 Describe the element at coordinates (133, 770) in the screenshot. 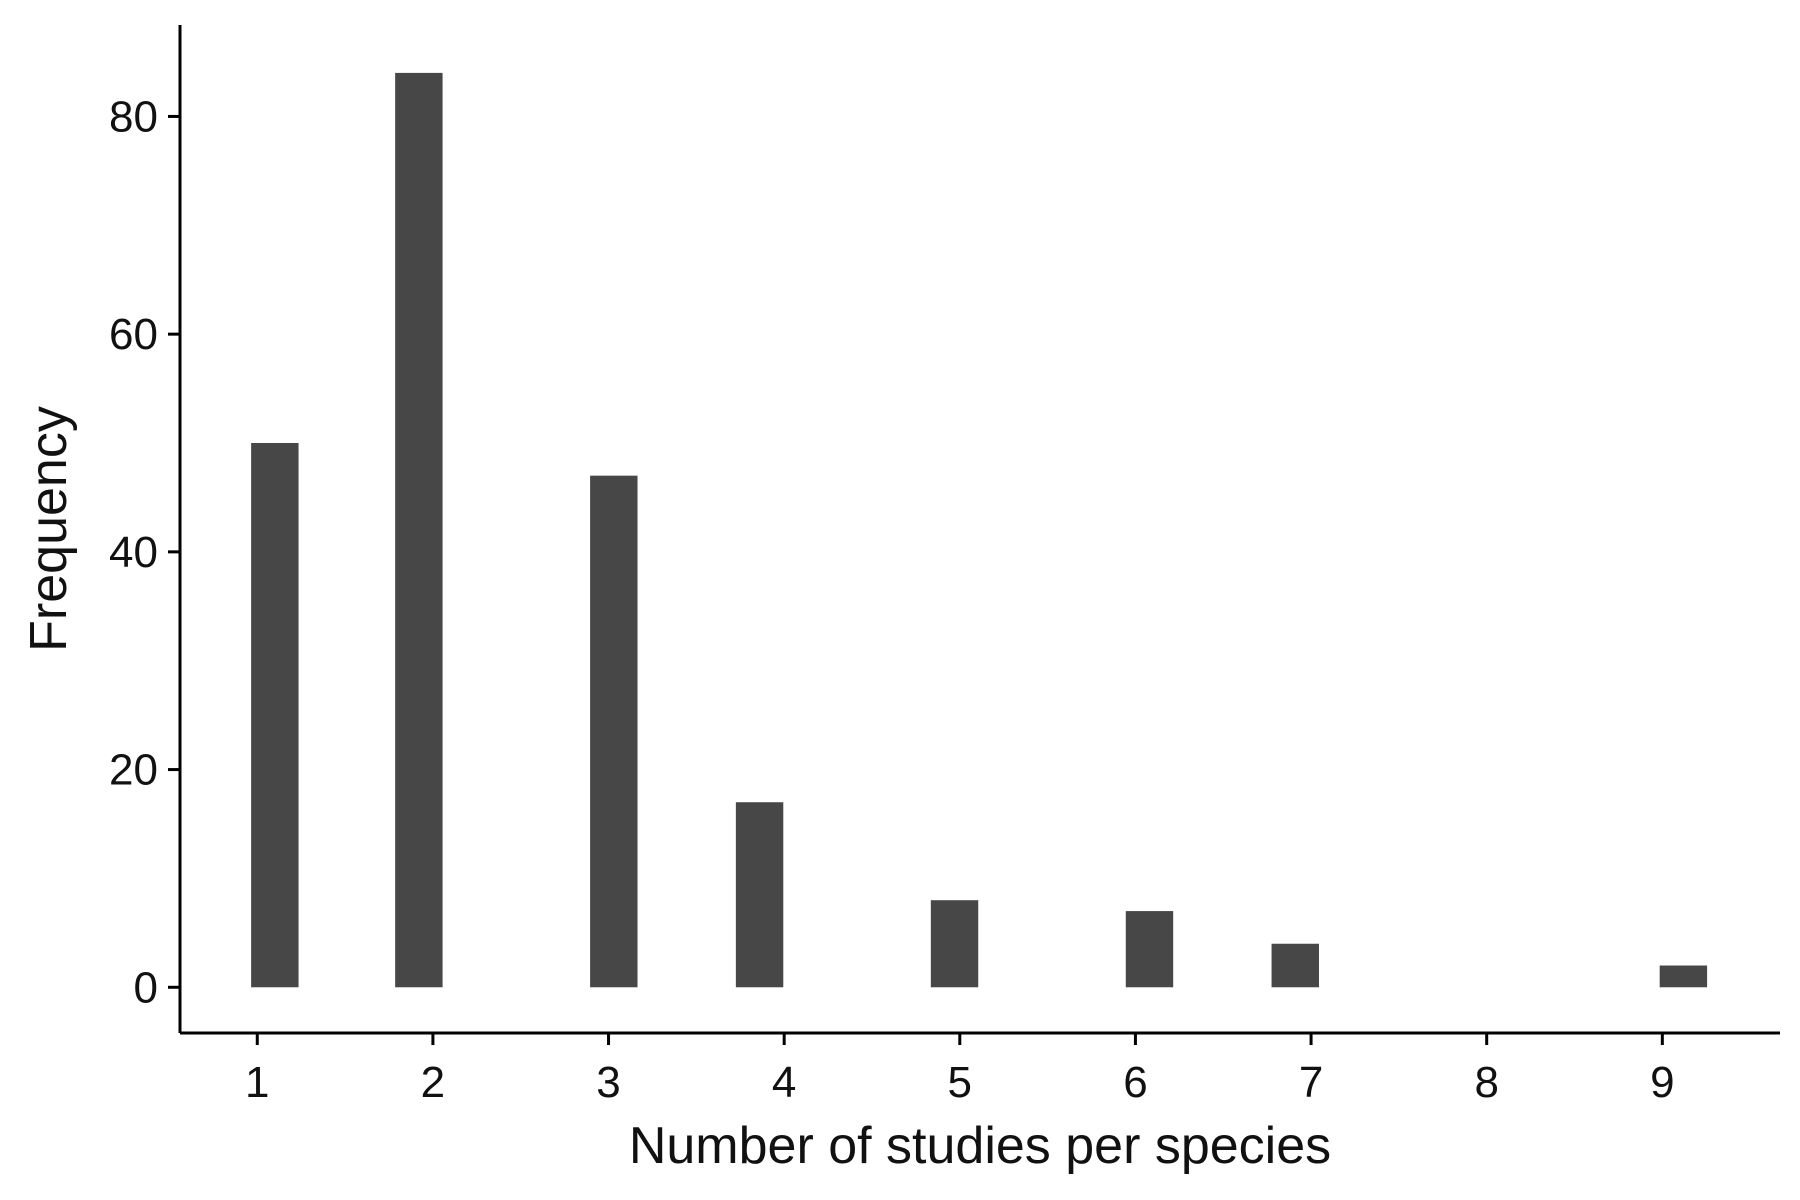

I see `y-tick-label: 20` at that location.